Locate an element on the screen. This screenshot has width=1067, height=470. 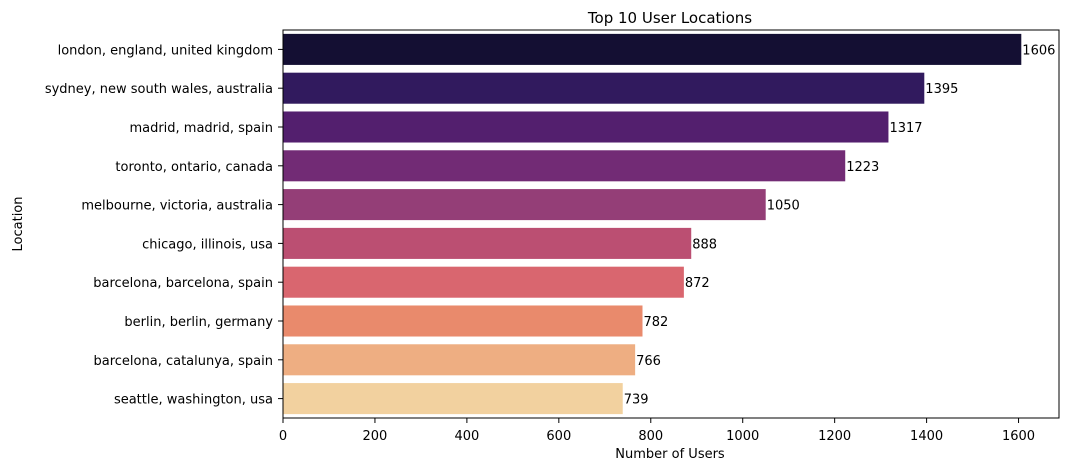
bar-value-label: 1317 is located at coordinates (905, 128).